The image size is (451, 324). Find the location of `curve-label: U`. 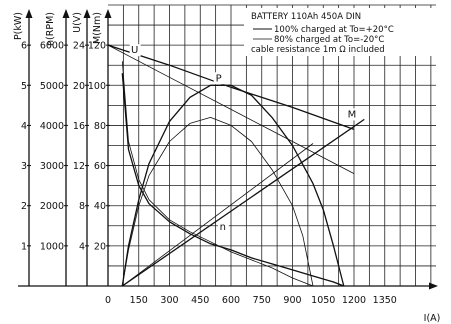

curve-label: U is located at coordinates (134, 50).